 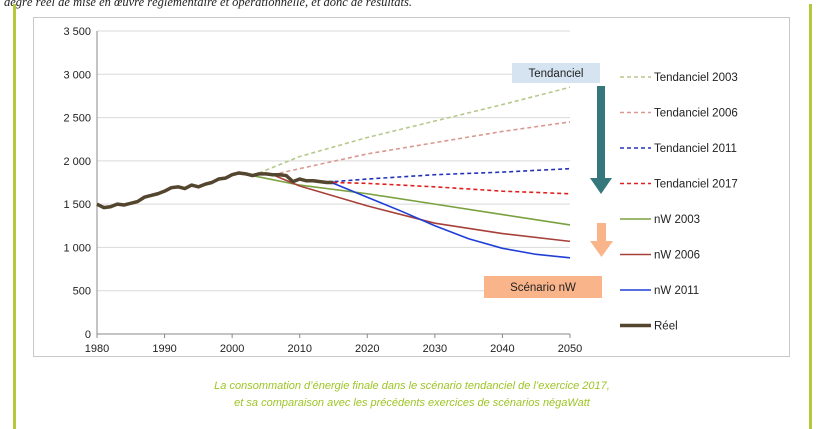 I want to click on legend-label: Tendanciel 2017, so click(x=696, y=185).